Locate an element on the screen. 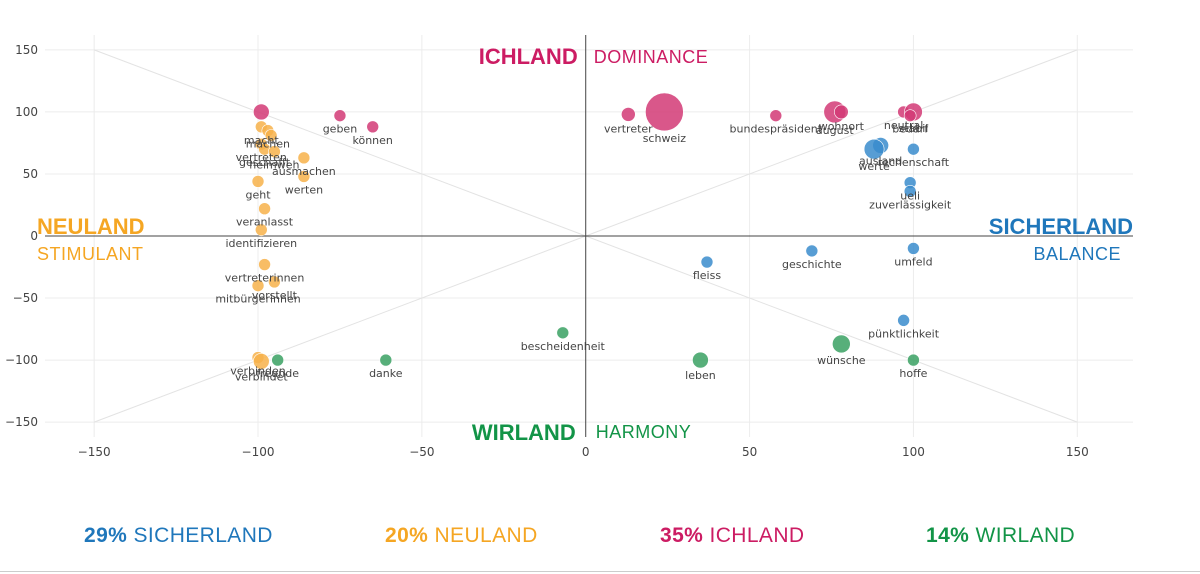 The width and height of the screenshot is (1200, 574). summary-wirland: 14% WIRLAND is located at coordinates (1000, 536).